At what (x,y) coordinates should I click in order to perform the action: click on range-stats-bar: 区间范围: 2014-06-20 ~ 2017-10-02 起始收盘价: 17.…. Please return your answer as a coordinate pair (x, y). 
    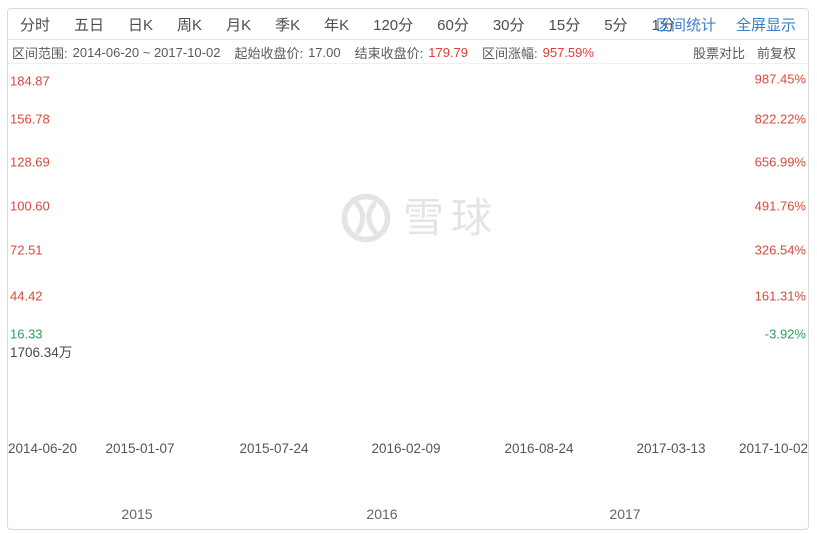
    Looking at the image, I should click on (408, 52).